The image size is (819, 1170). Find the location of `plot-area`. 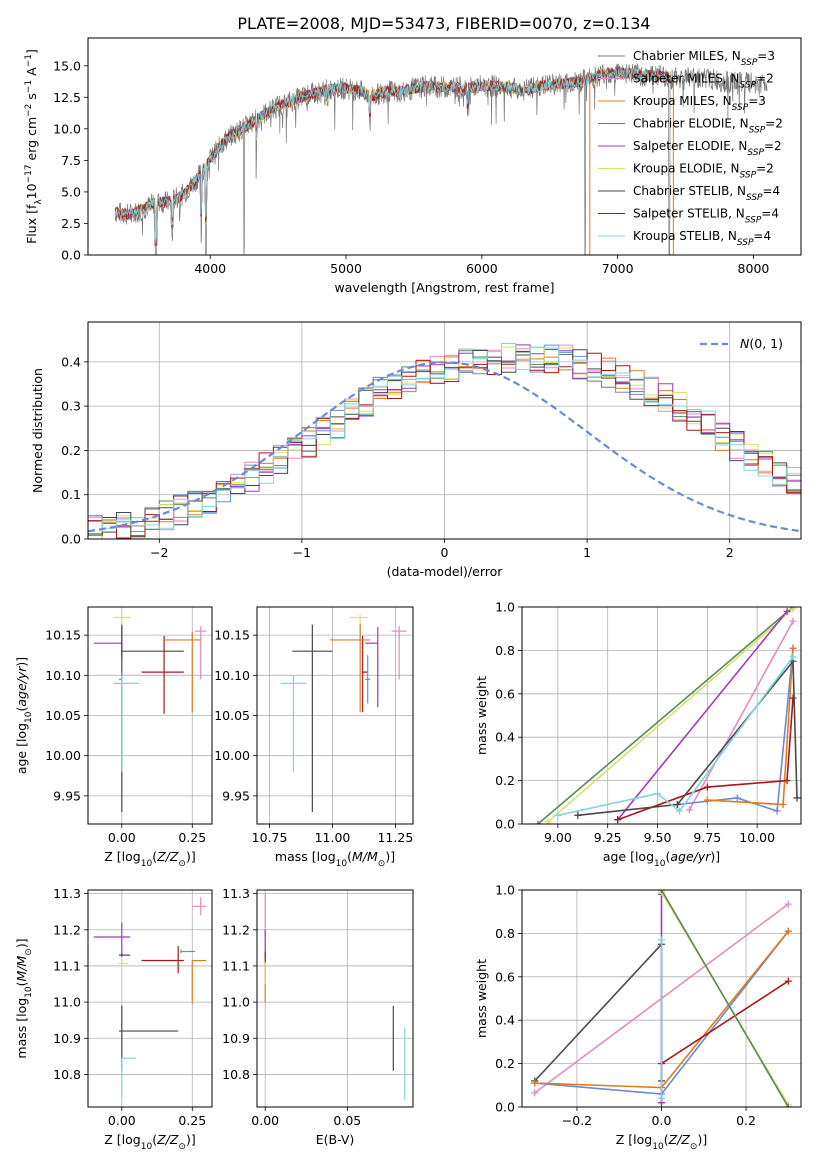

plot-area is located at coordinates (335, 996).